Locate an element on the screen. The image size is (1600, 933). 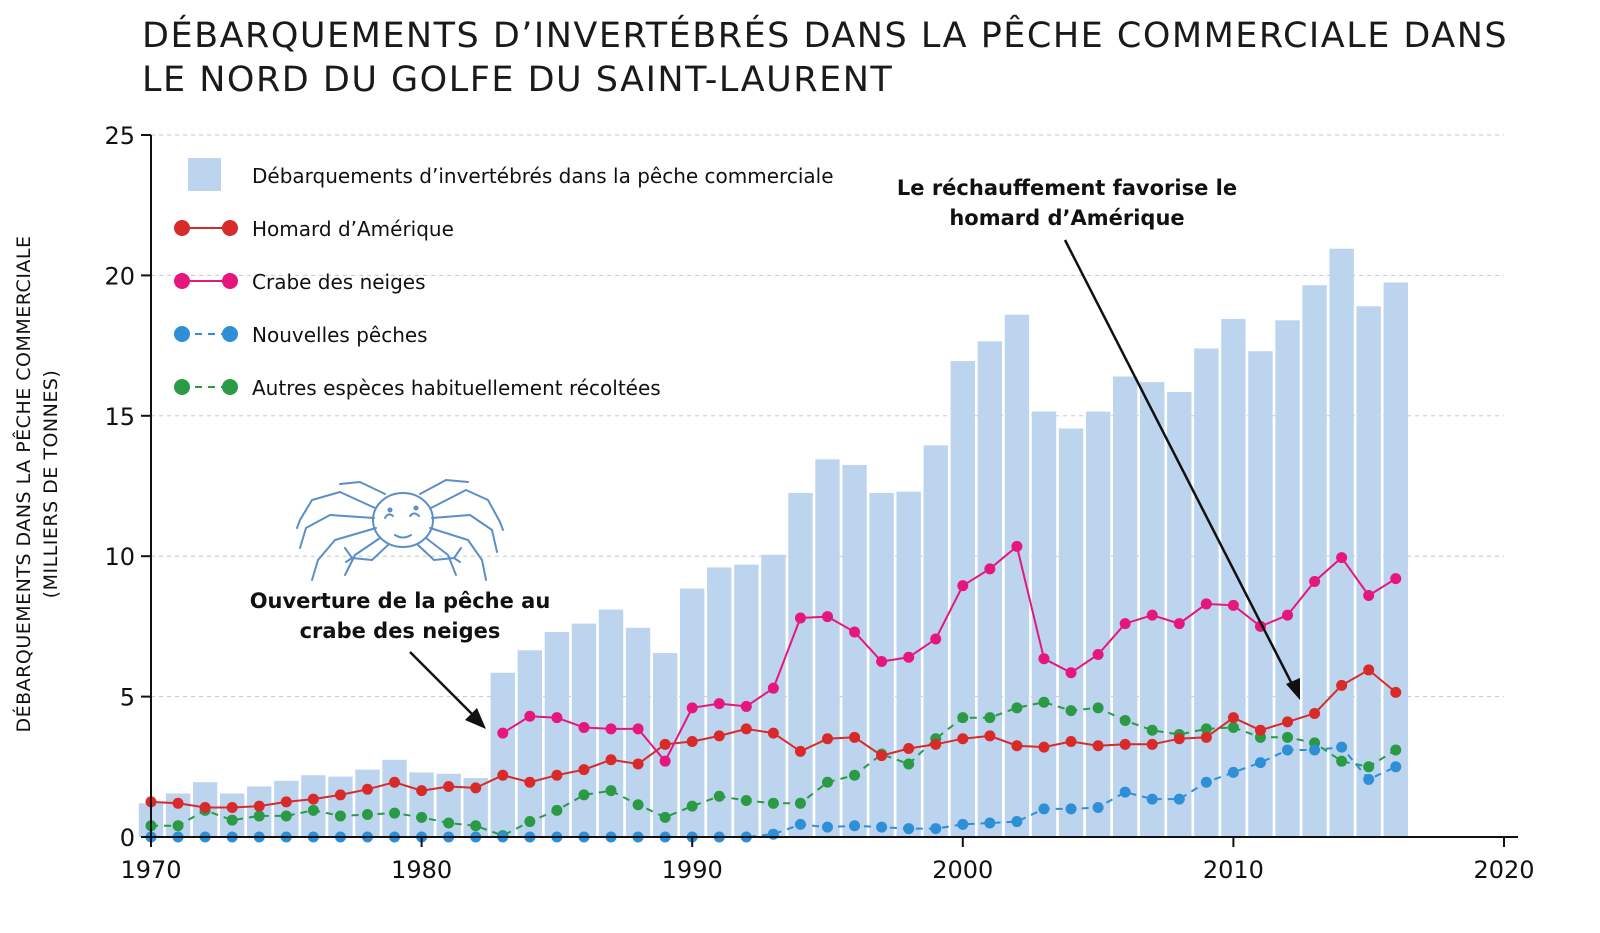
point-crabe-2005 is located at coordinates (1098, 654).